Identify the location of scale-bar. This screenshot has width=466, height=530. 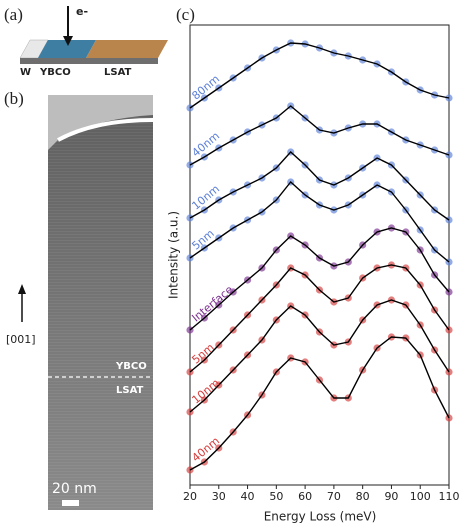
(70, 503).